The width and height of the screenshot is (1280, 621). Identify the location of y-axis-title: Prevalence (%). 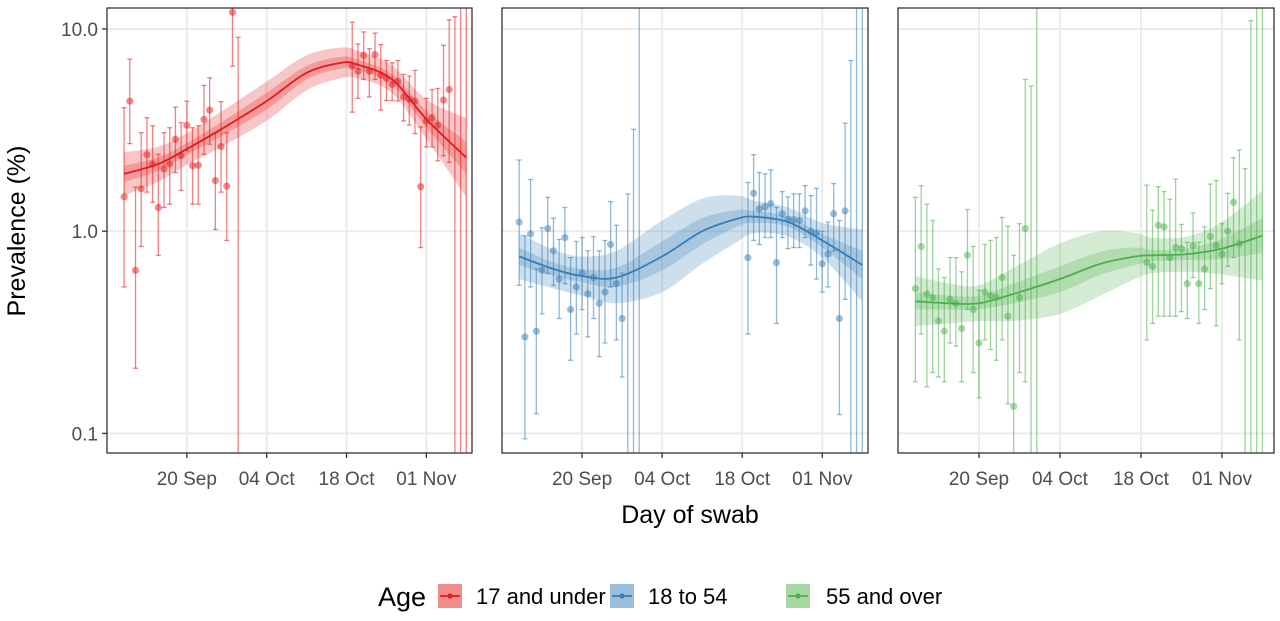
(17, 231).